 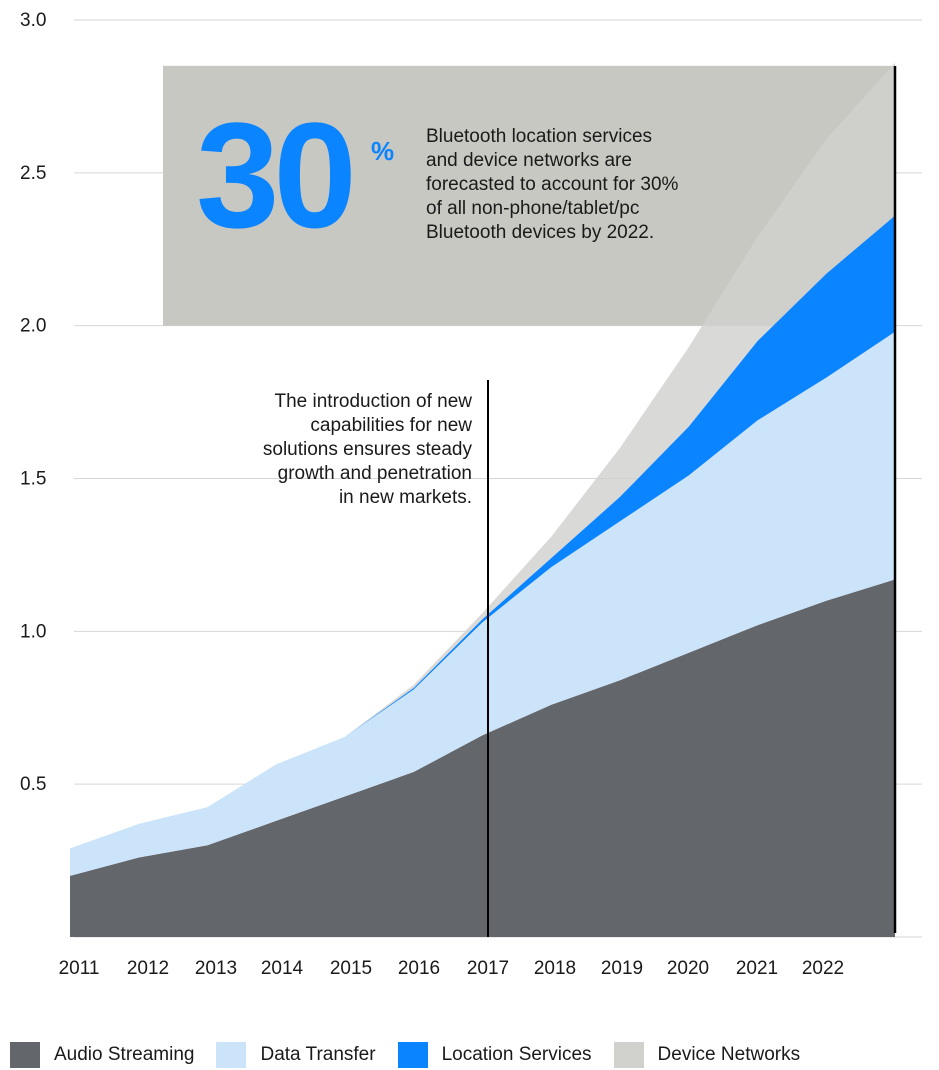 What do you see at coordinates (148, 968) in the screenshot?
I see `x-tick-label: 2012` at bounding box center [148, 968].